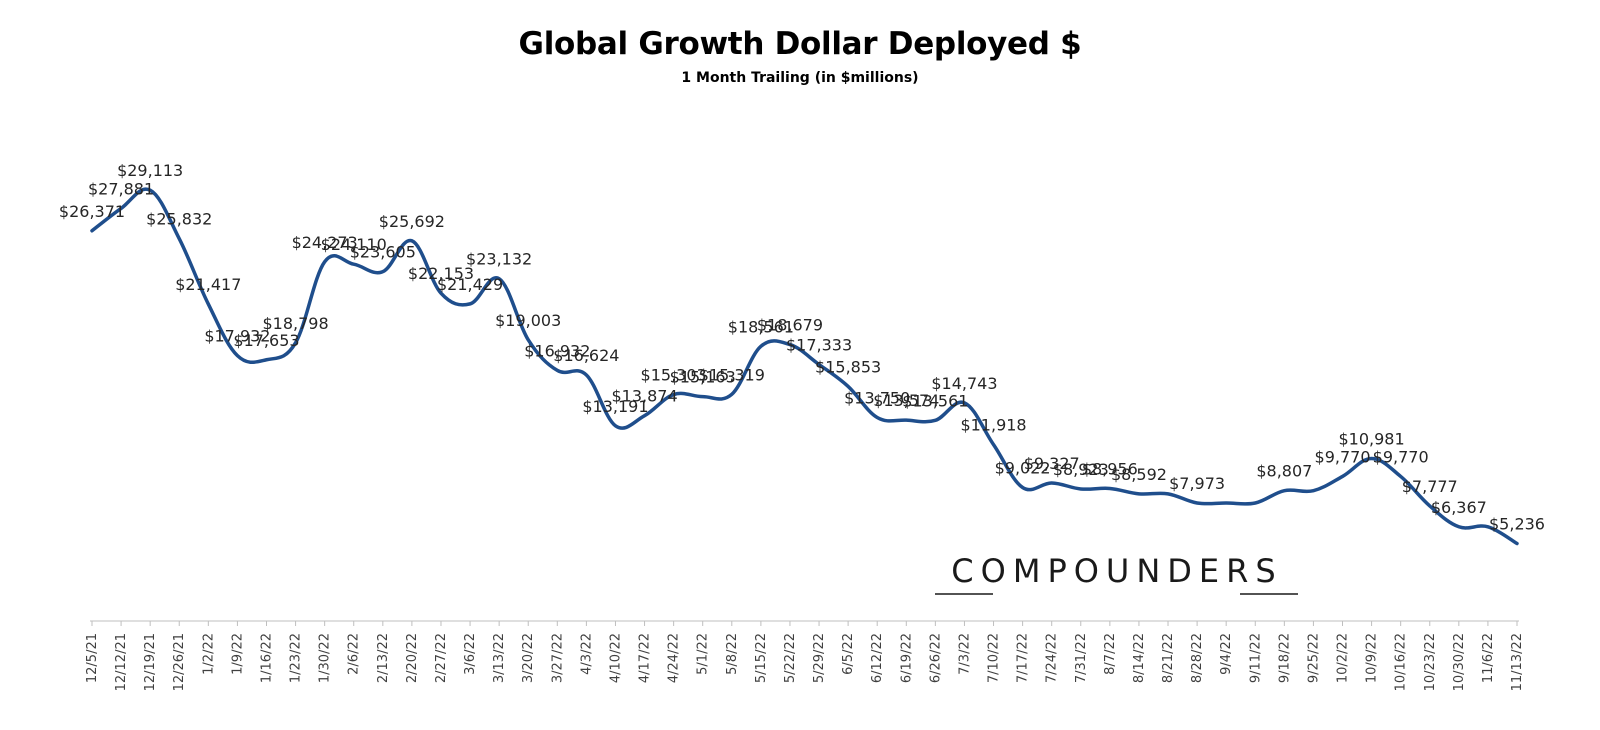 The height and width of the screenshot is (730, 1600). I want to click on data-label: $8,592, so click(1139, 474).